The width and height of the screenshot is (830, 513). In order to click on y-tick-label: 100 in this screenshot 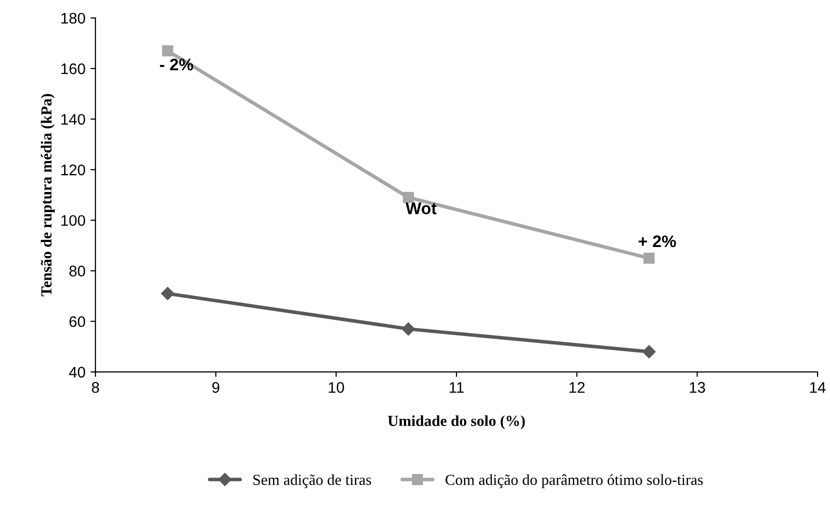, I will do `click(73, 220)`.